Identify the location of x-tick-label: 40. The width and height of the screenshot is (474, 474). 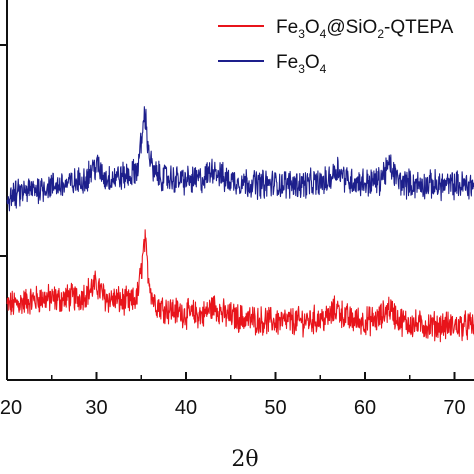
(186, 408).